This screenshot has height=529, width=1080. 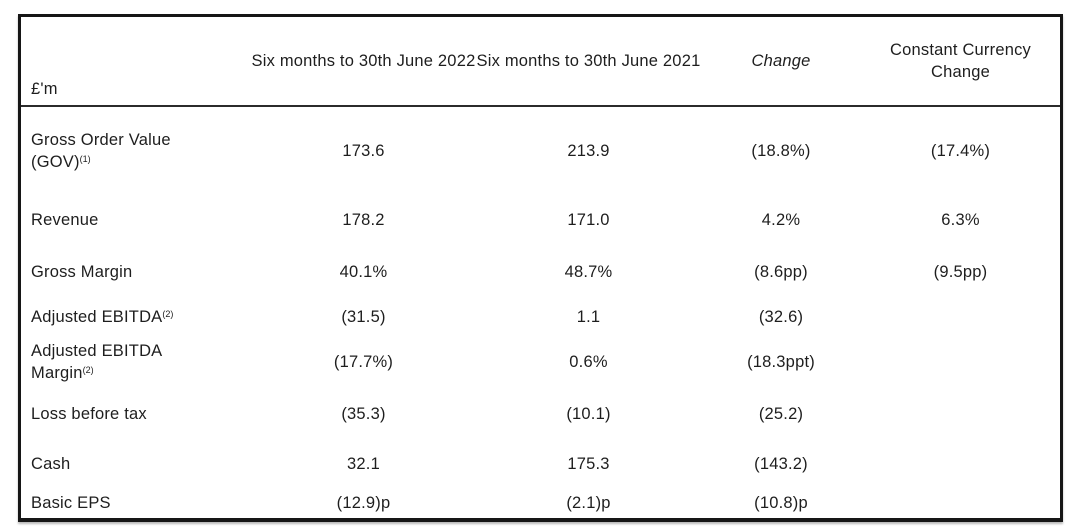 What do you see at coordinates (540, 414) in the screenshot?
I see `table-row-loss-before-tax: Loss before tax (35.3) (10.1) (25.2)` at bounding box center [540, 414].